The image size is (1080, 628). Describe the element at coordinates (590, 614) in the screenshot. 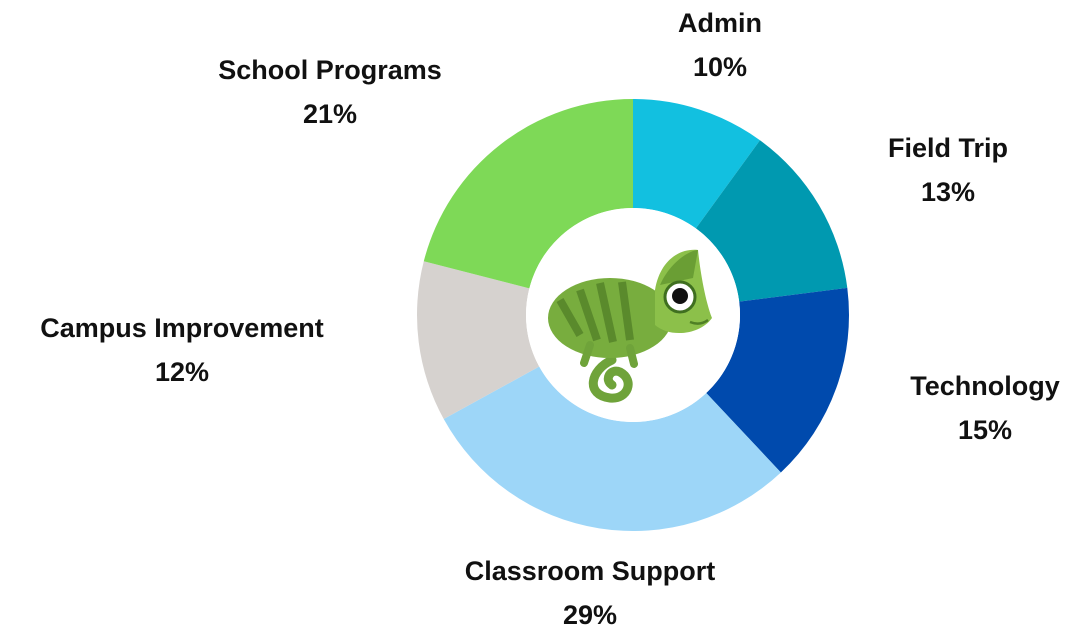

I see `slice-value-label: 29%` at that location.